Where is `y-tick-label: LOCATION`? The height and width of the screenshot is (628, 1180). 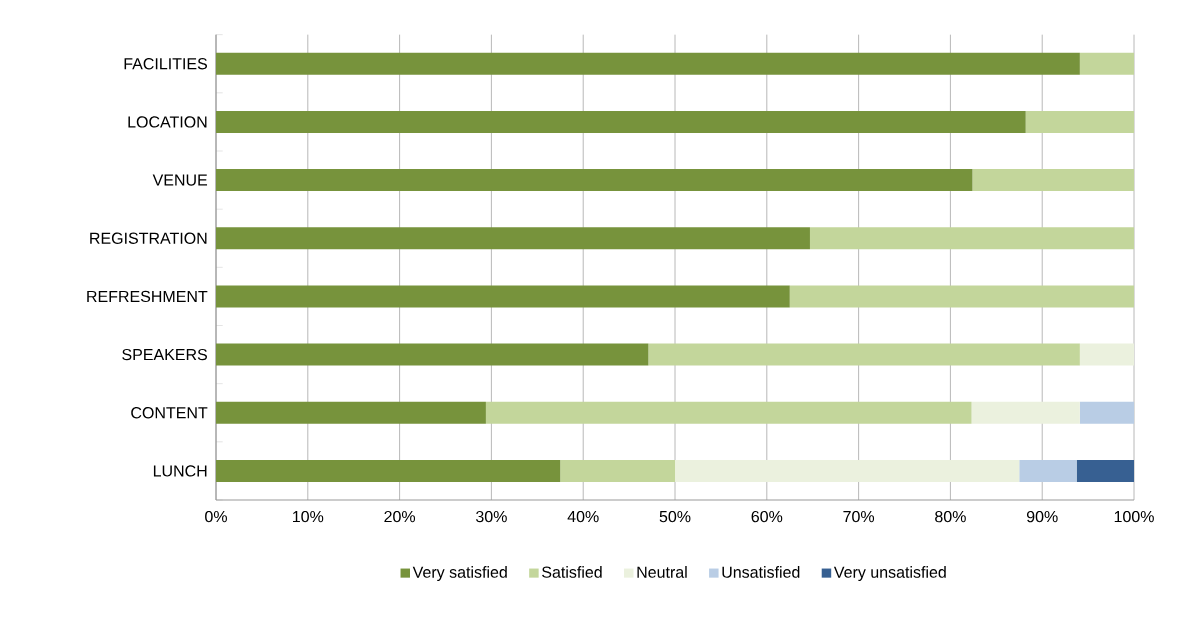 y-tick-label: LOCATION is located at coordinates (167, 122).